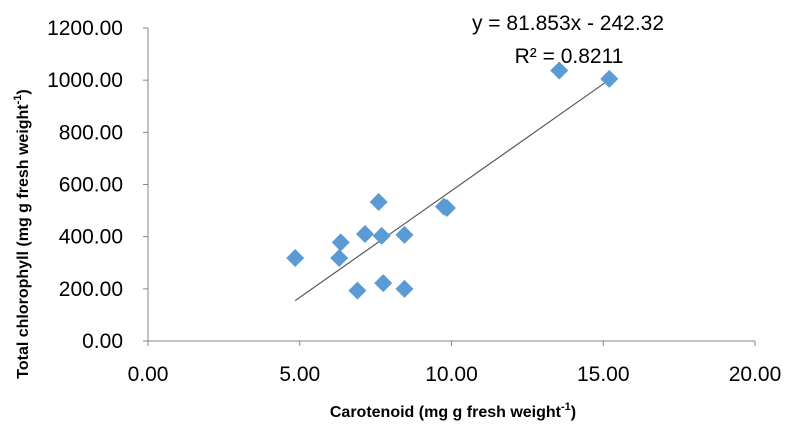  Describe the element at coordinates (22, 233) in the screenshot. I see `y-axis-title: Total chlorophyll (mg g fresh weight-1)` at that location.